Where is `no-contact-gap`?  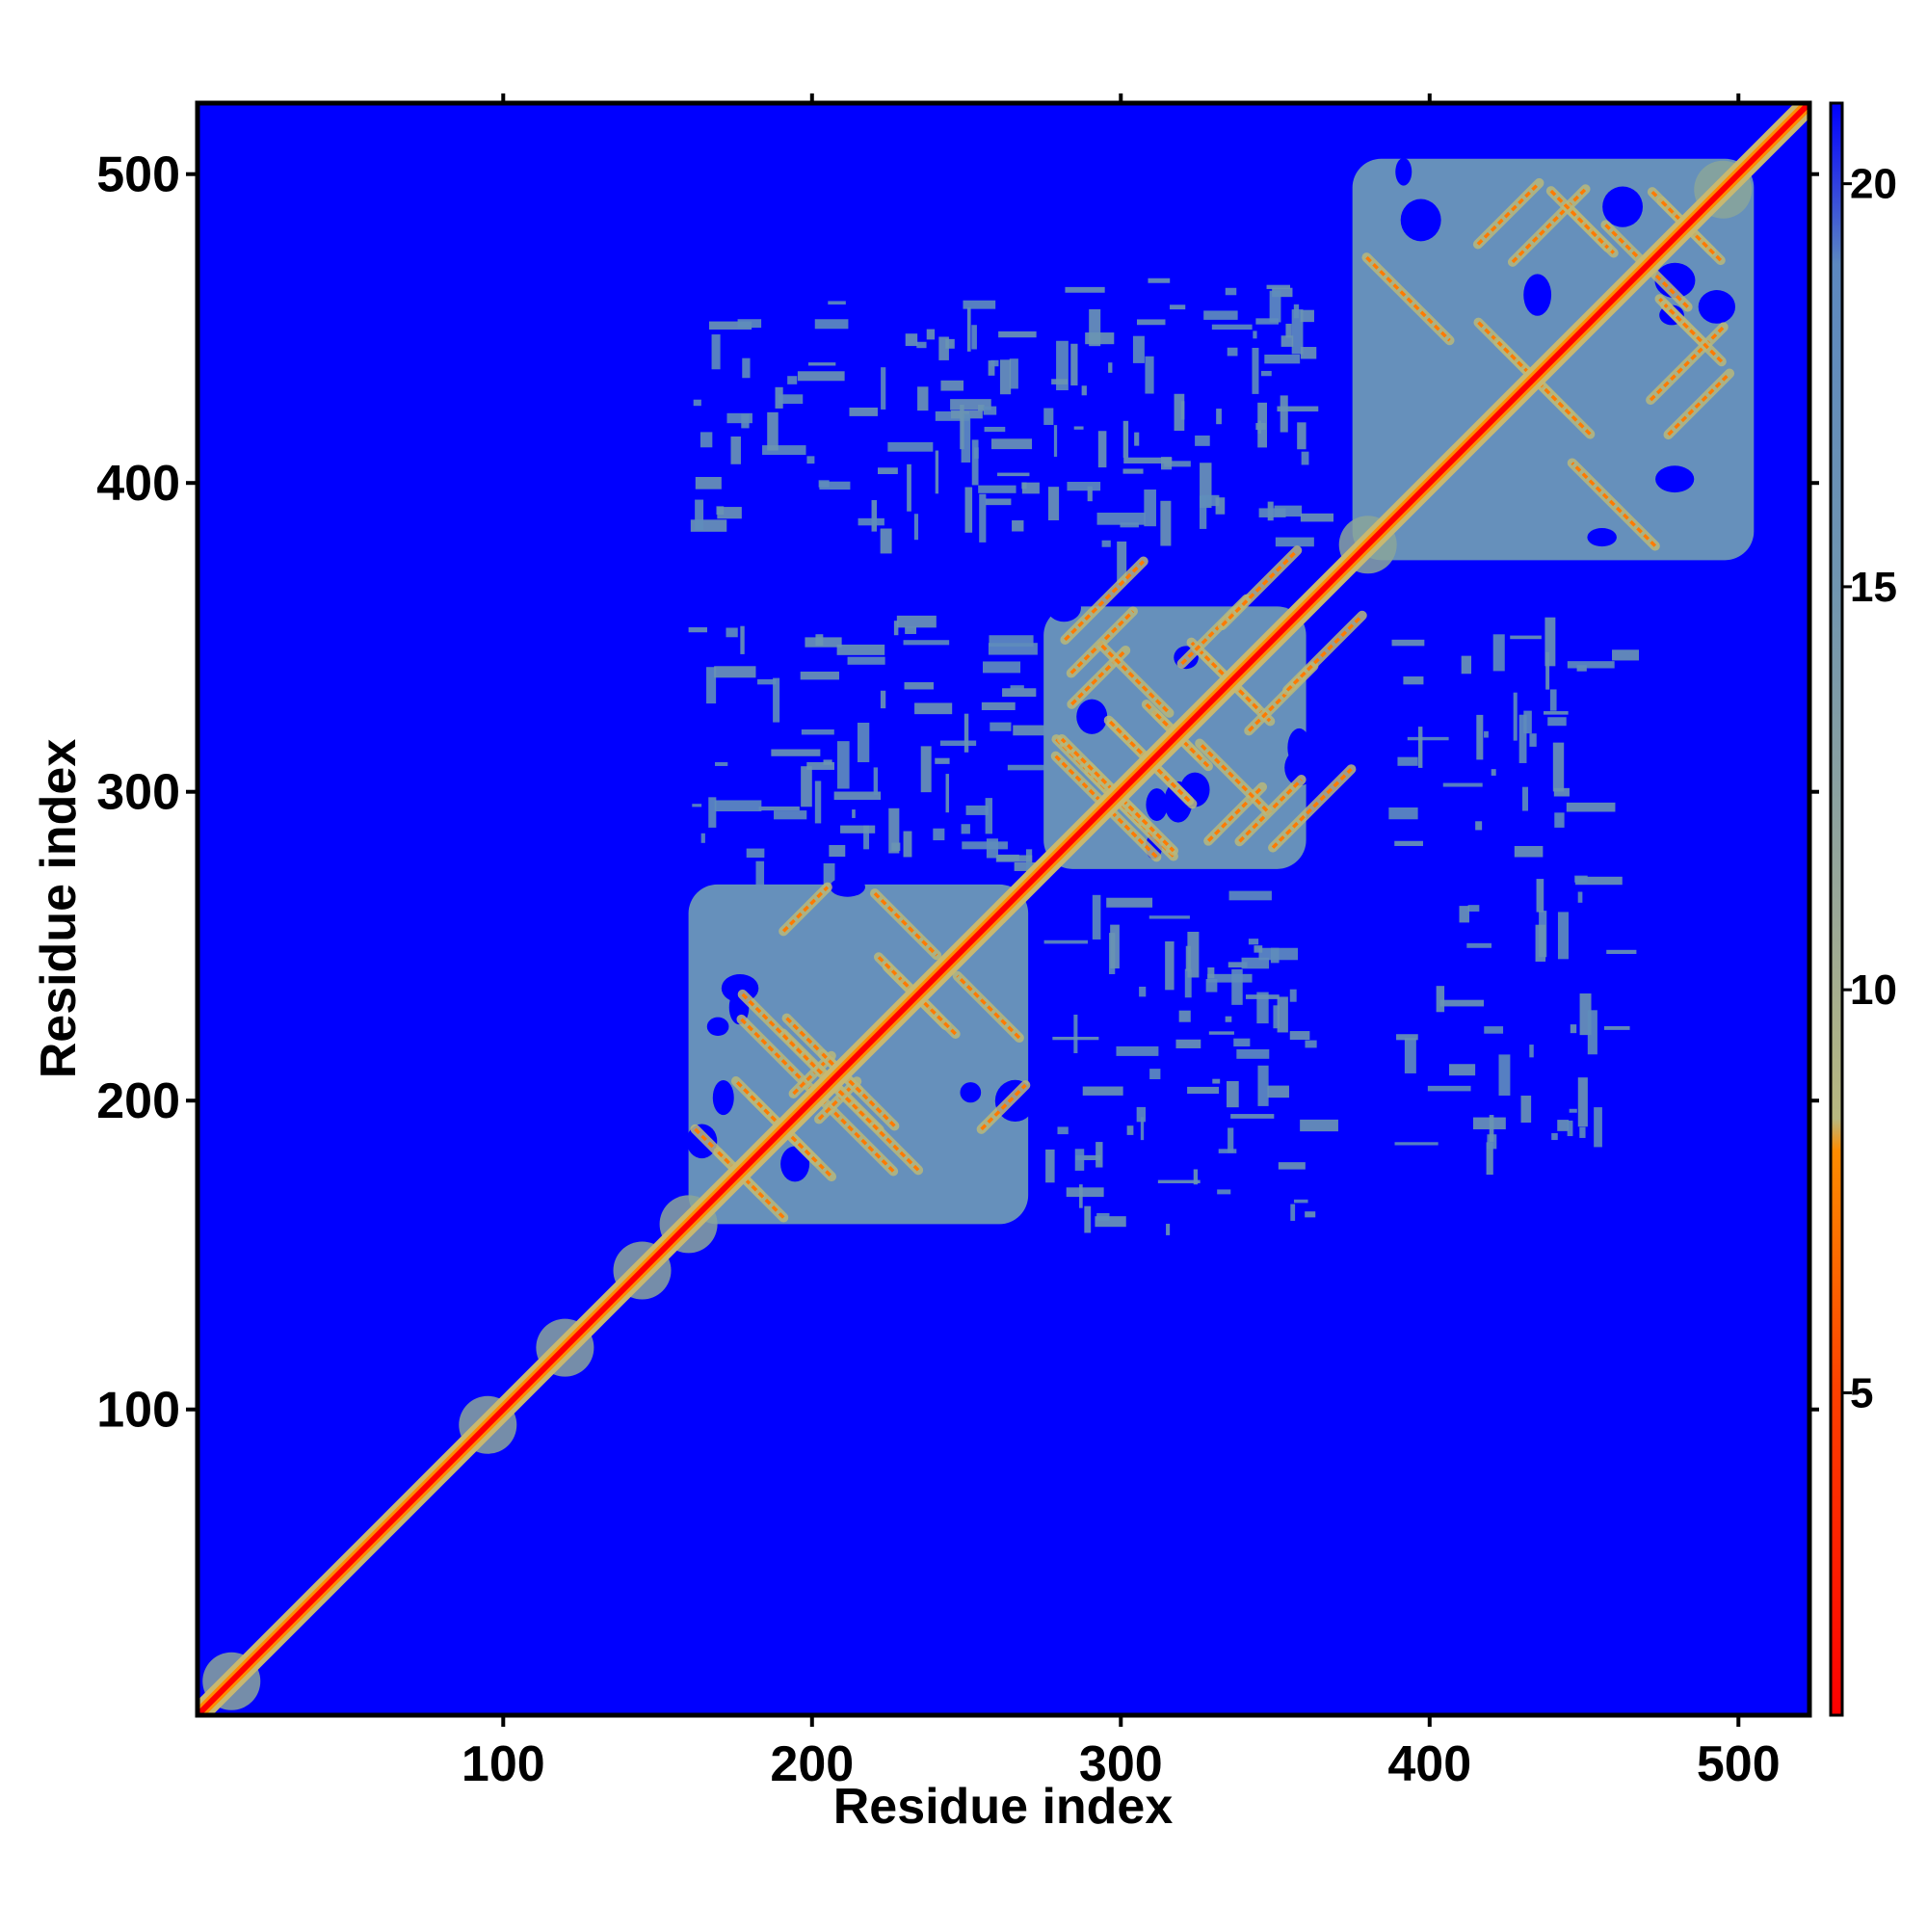
no-contact-gap is located at coordinates (1420, 220).